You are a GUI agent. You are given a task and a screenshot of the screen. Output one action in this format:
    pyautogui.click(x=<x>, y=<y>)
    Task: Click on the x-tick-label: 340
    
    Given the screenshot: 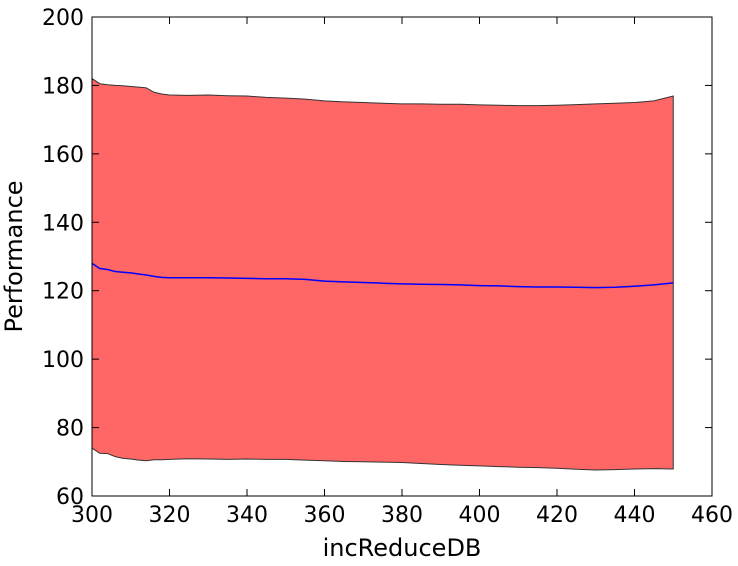 What is the action you would take?
    pyautogui.click(x=247, y=515)
    